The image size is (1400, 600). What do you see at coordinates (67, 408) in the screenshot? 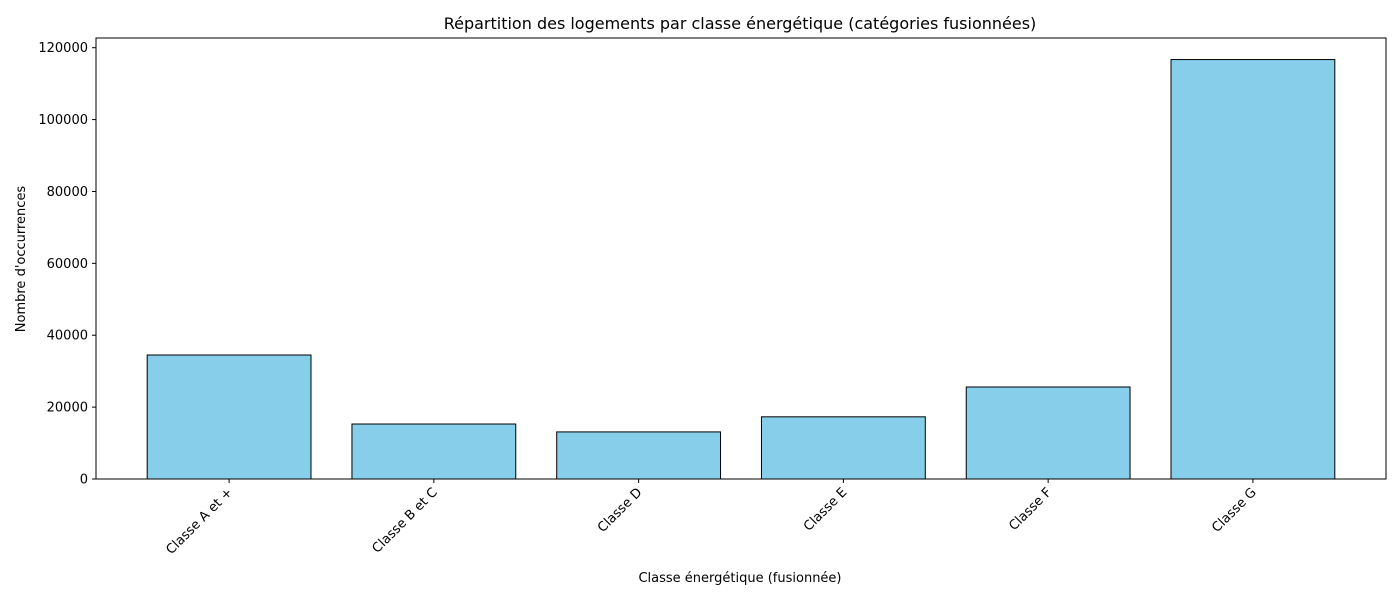
I see `y-tick-label: 20000` at bounding box center [67, 408].